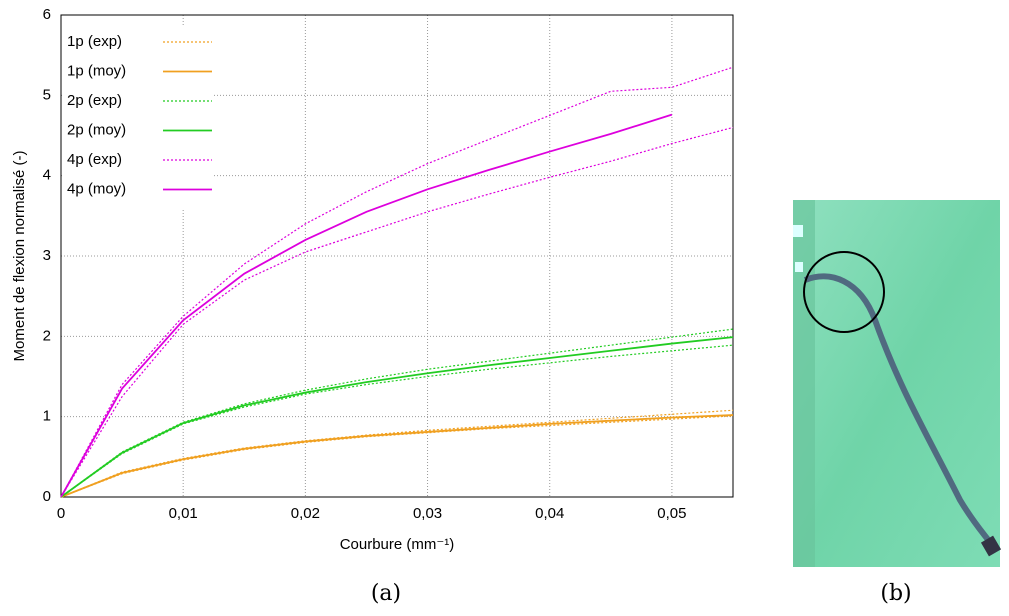 The image size is (1009, 616). I want to click on legend-box, so click(137, 118).